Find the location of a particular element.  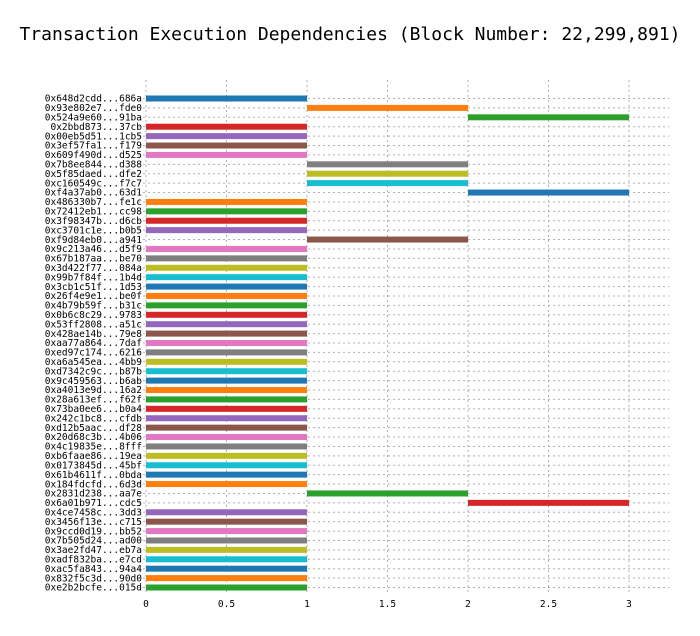

transaction-label: 0xac5fa843...94a4 is located at coordinates (94, 569).